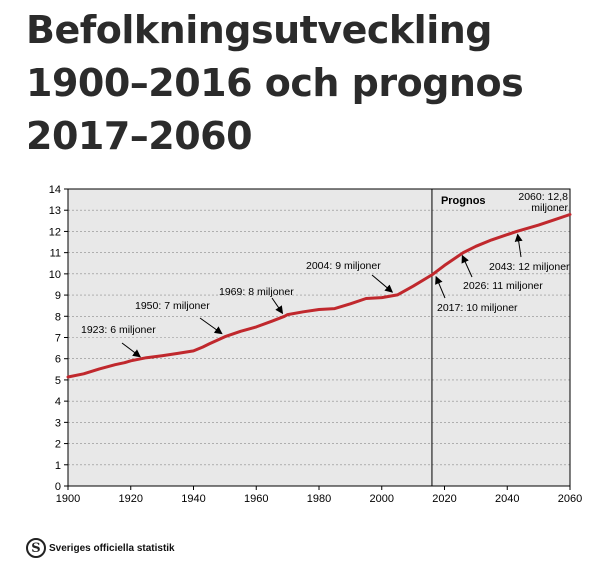 The width and height of the screenshot is (595, 568). Describe the element at coordinates (529, 267) in the screenshot. I see `annotation-label: 2043: 12 miljoner` at that location.